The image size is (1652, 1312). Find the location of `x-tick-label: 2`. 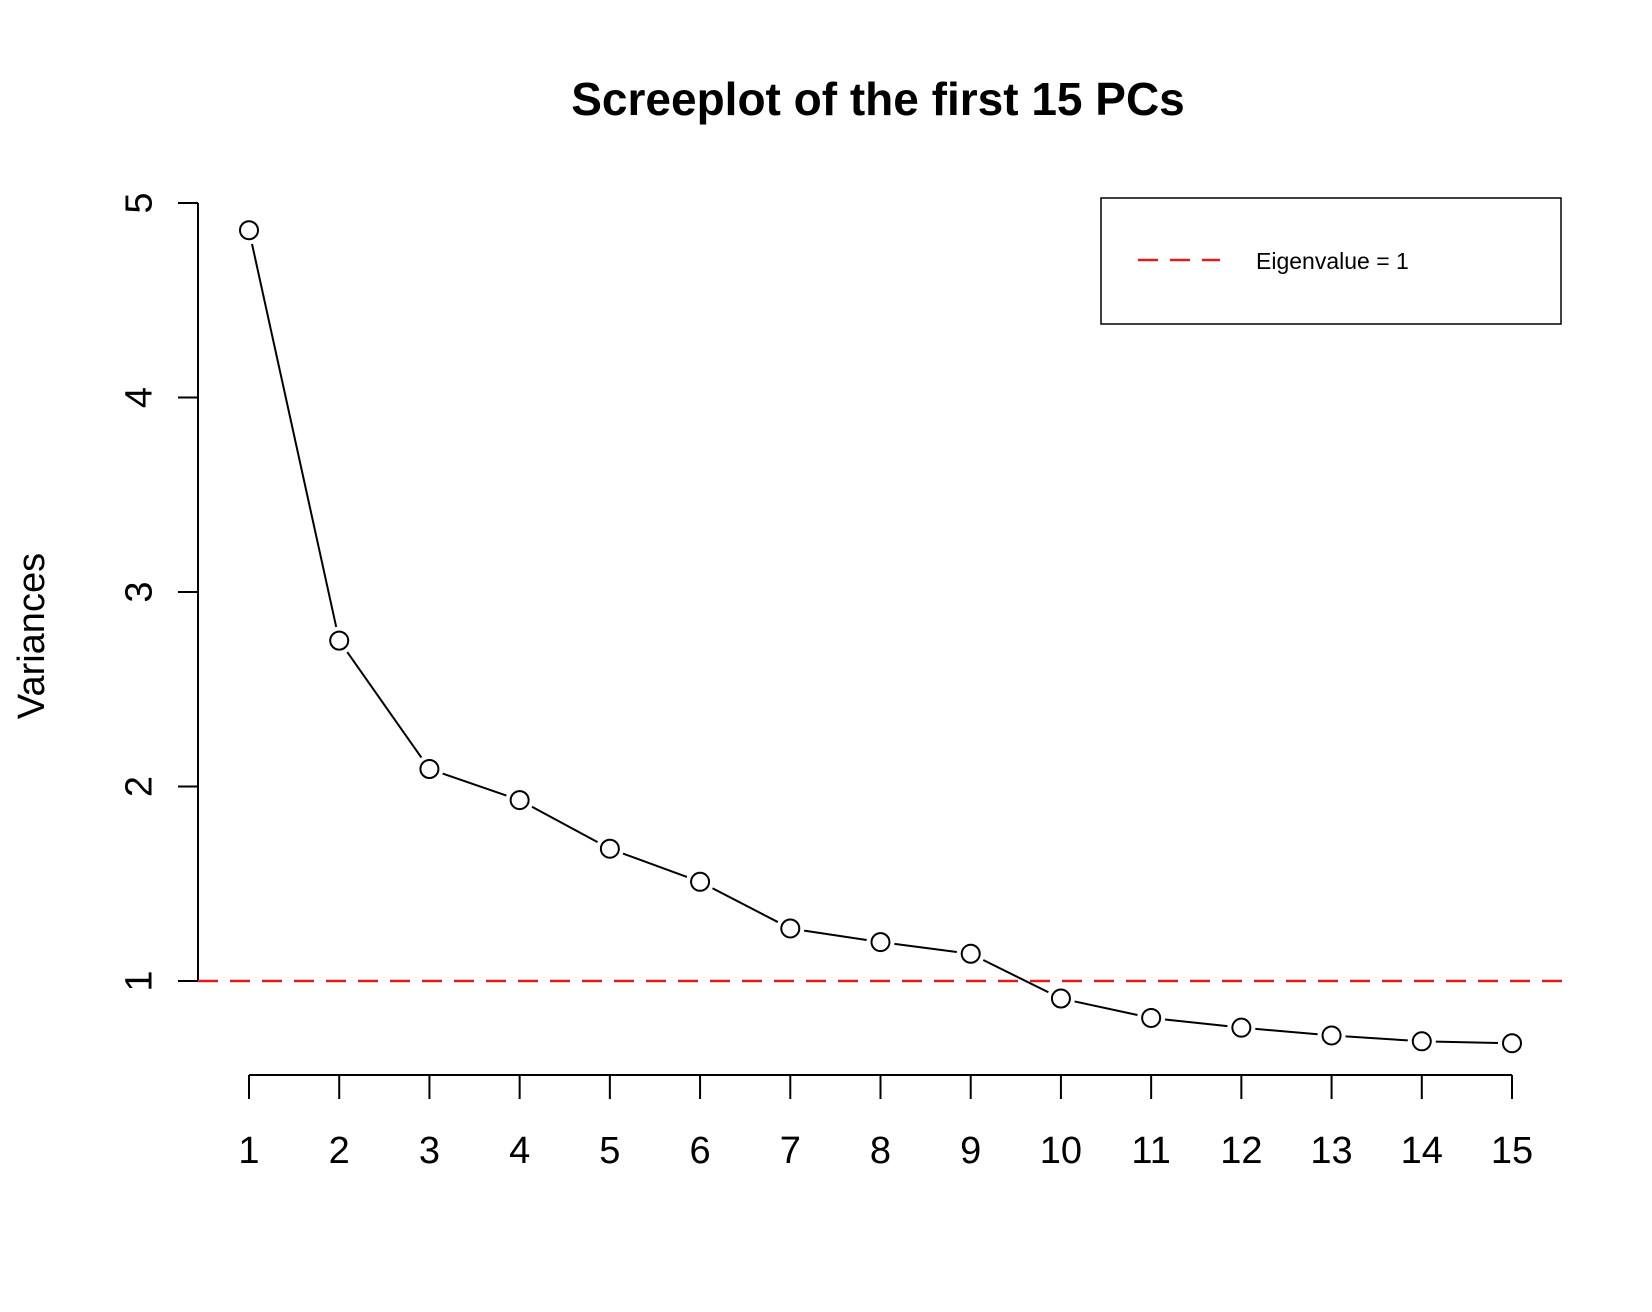

x-tick-label: 2 is located at coordinates (339, 1151).